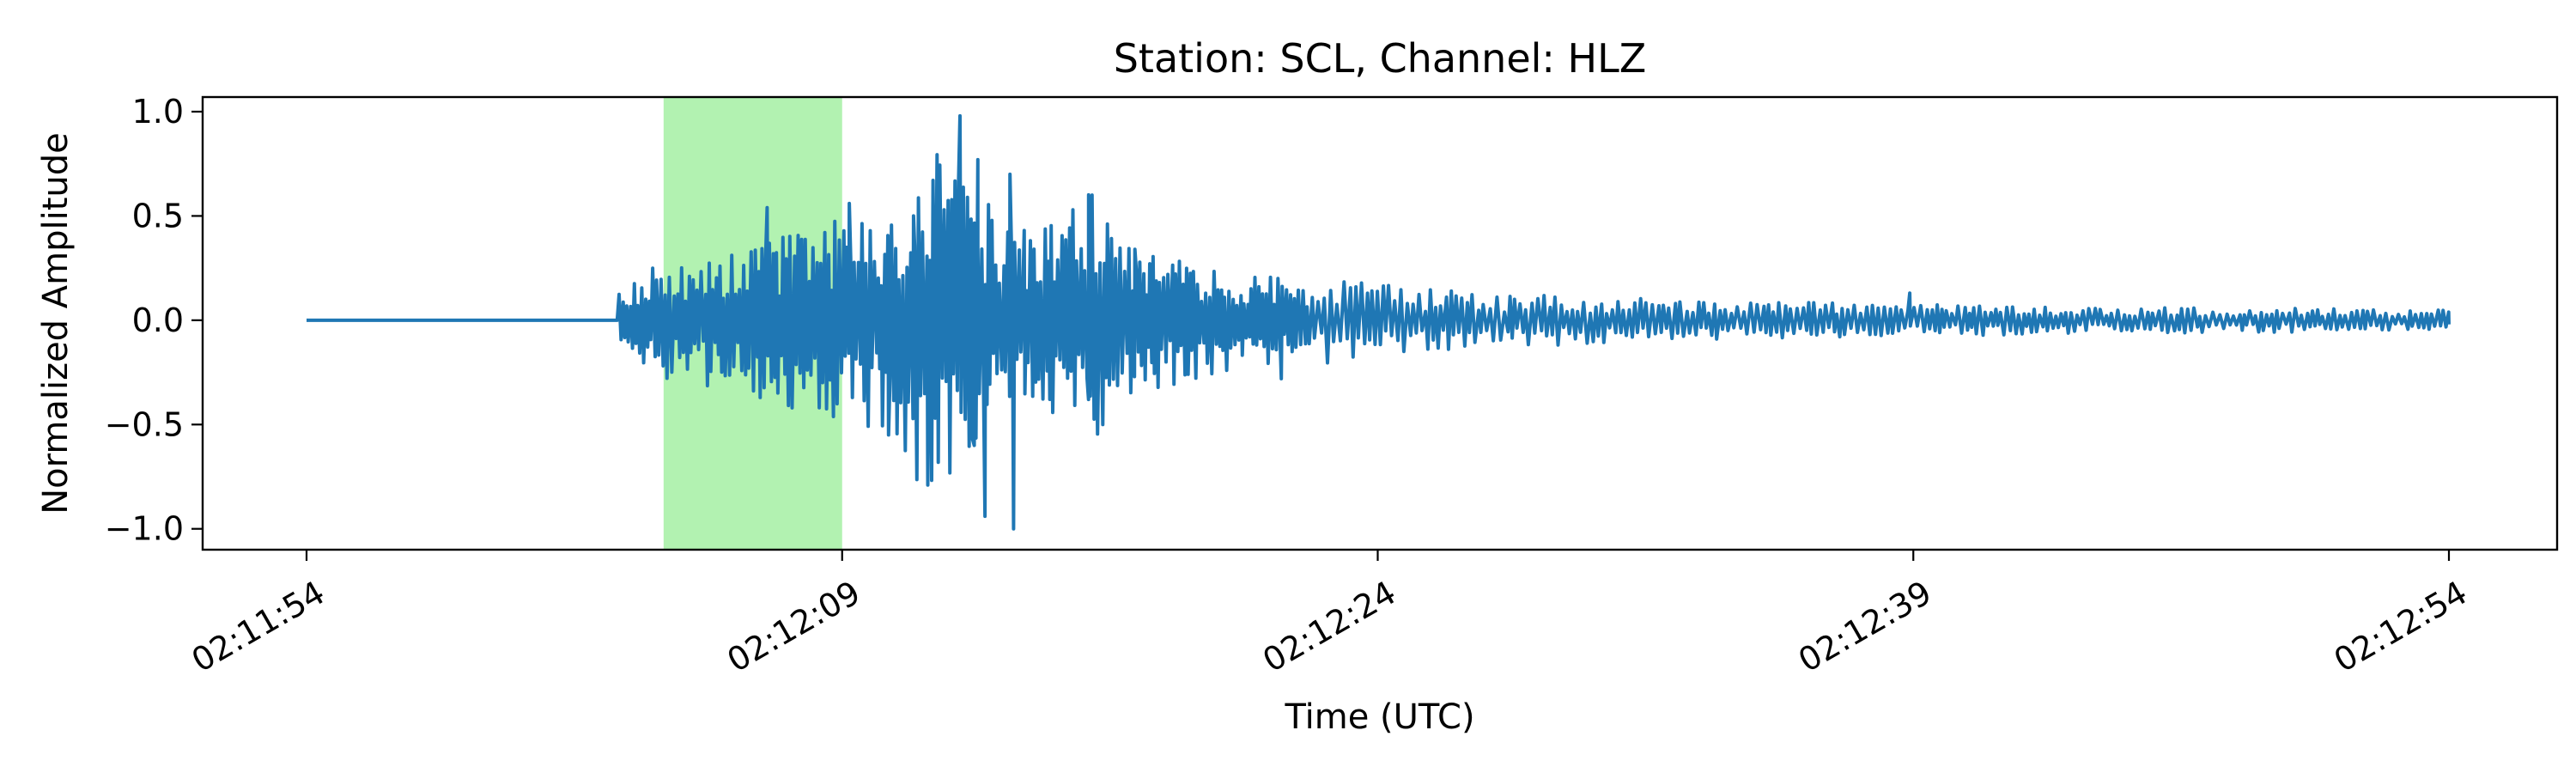 The image size is (2576, 773). Describe the element at coordinates (1380, 58) in the screenshot. I see `chart-title: Station: SCL, Channel: HLZ` at that location.